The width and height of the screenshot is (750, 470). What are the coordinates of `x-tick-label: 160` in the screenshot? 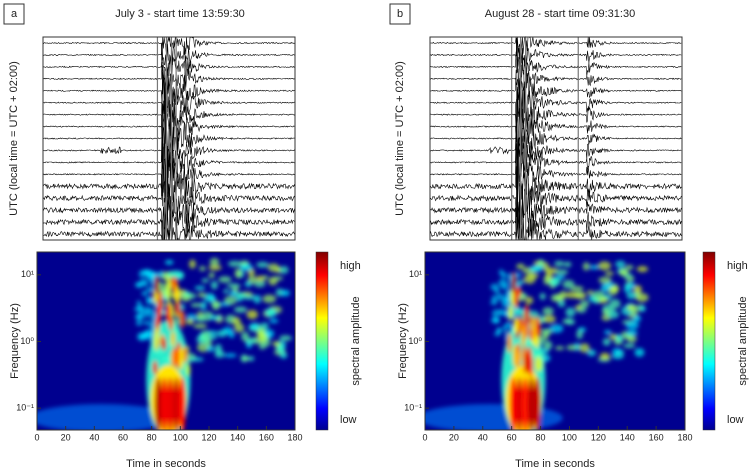 It's located at (266, 437).